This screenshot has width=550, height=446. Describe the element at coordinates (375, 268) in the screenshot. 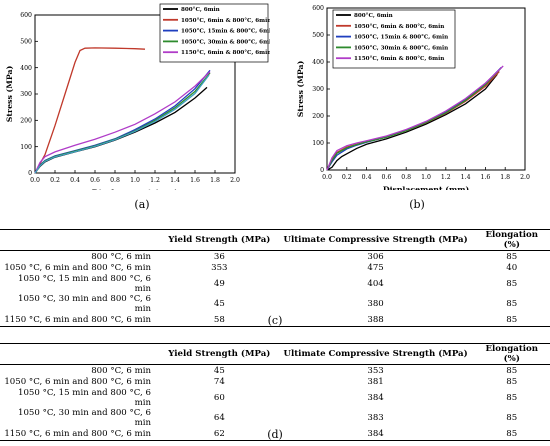

I see `table-cell: 475` at that location.